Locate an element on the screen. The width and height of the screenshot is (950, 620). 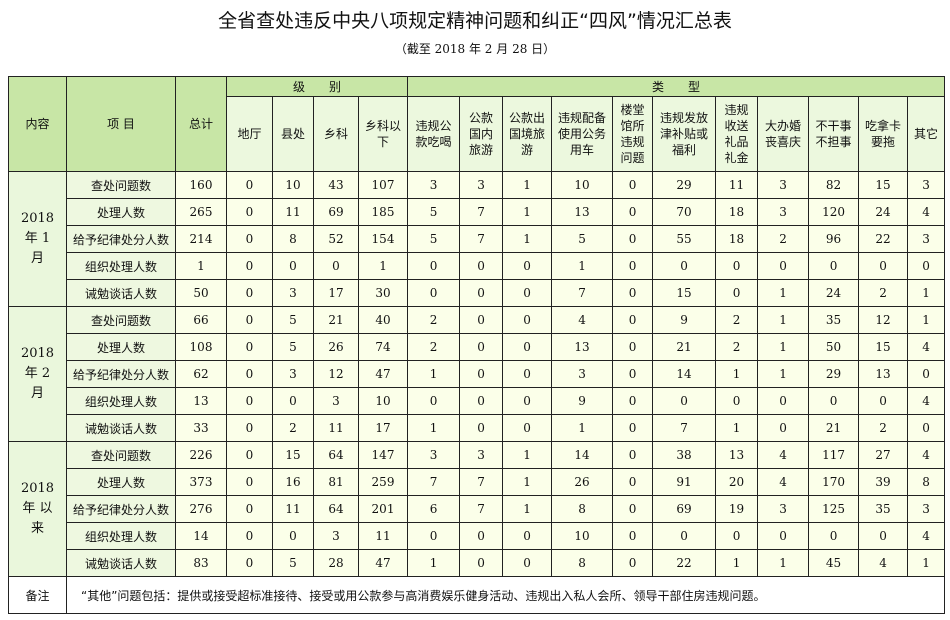
row-item-label: 组织处理人数 is located at coordinates (121, 536).